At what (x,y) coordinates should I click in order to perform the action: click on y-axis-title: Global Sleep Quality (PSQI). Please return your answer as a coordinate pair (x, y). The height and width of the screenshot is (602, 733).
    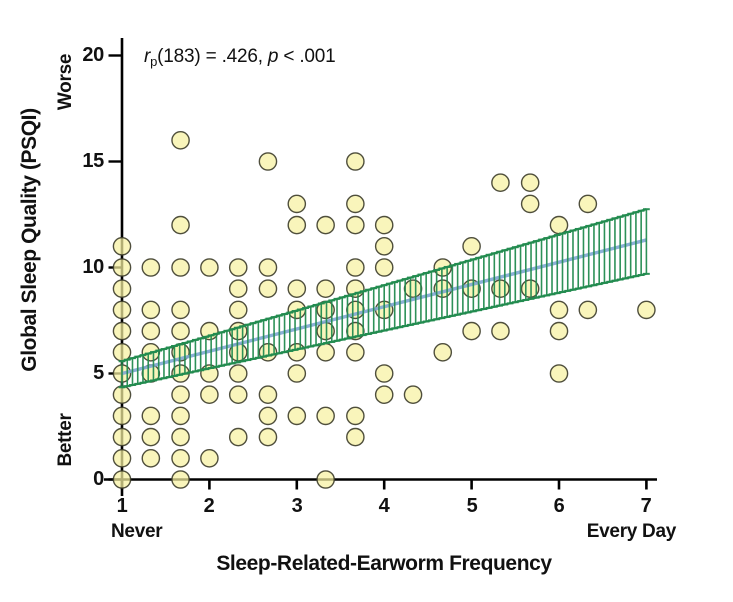
    Looking at the image, I should click on (29, 240).